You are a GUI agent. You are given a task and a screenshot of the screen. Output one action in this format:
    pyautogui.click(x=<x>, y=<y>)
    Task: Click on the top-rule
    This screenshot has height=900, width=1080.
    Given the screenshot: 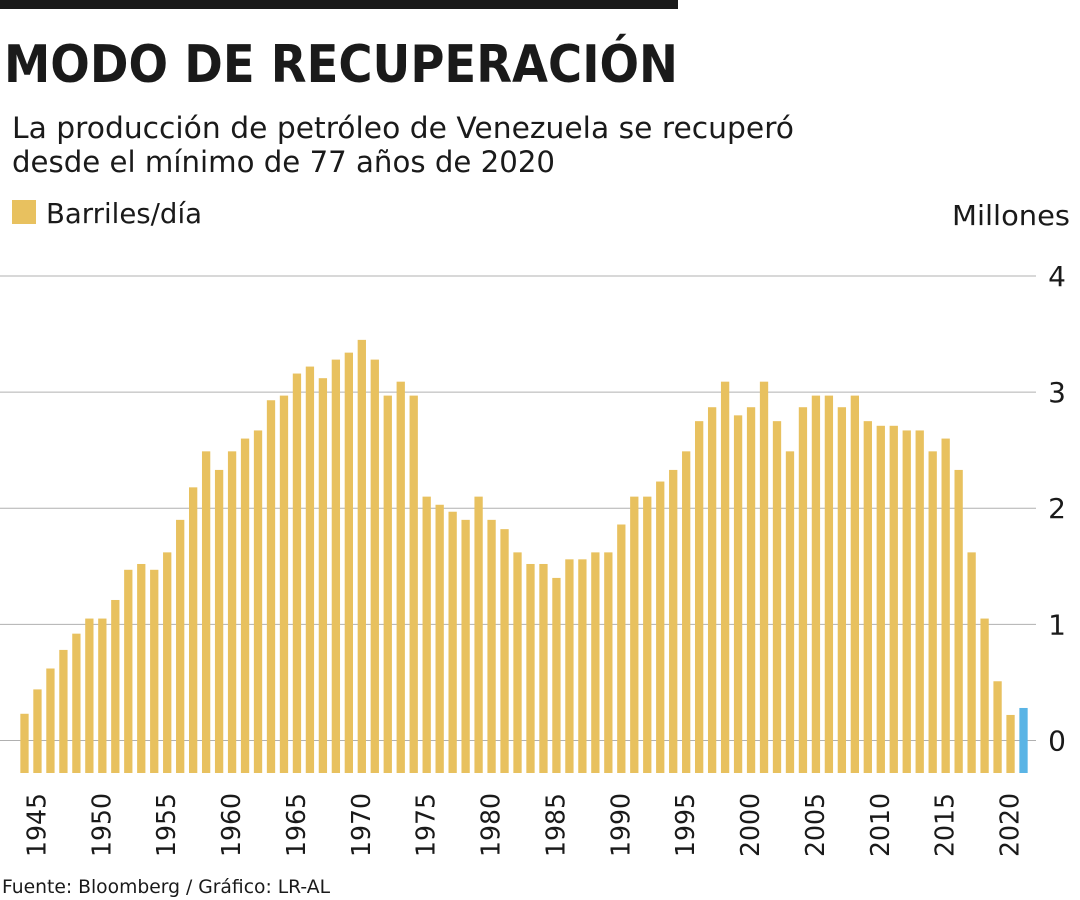 What is the action you would take?
    pyautogui.click(x=339, y=4)
    